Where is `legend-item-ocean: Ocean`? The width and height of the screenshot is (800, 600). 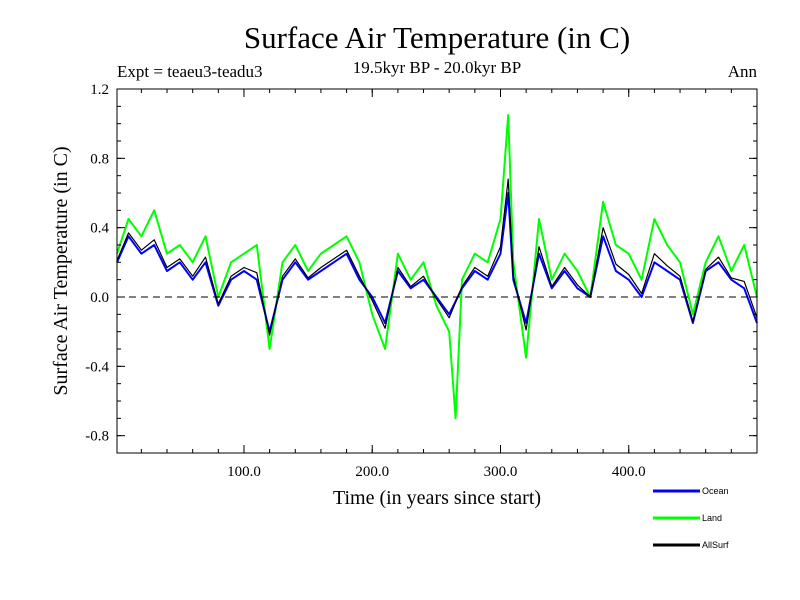 legend-item-ocean: Ocean is located at coordinates (691, 491).